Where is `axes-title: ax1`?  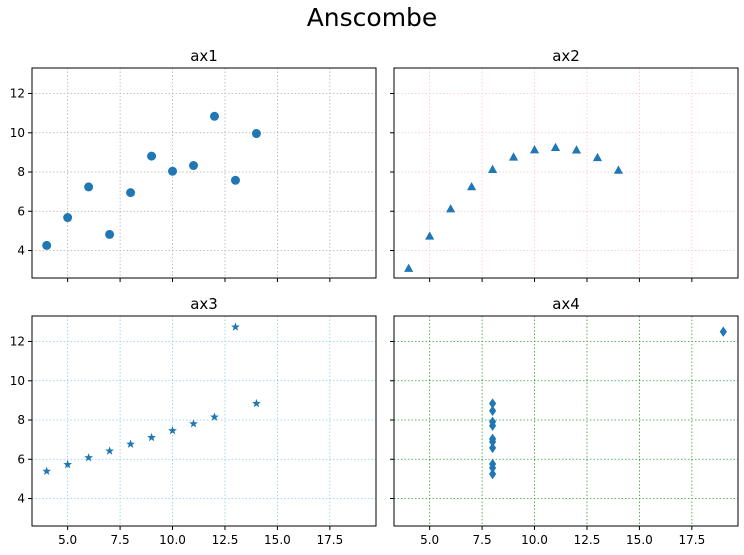
axes-title: ax1 is located at coordinates (204, 56).